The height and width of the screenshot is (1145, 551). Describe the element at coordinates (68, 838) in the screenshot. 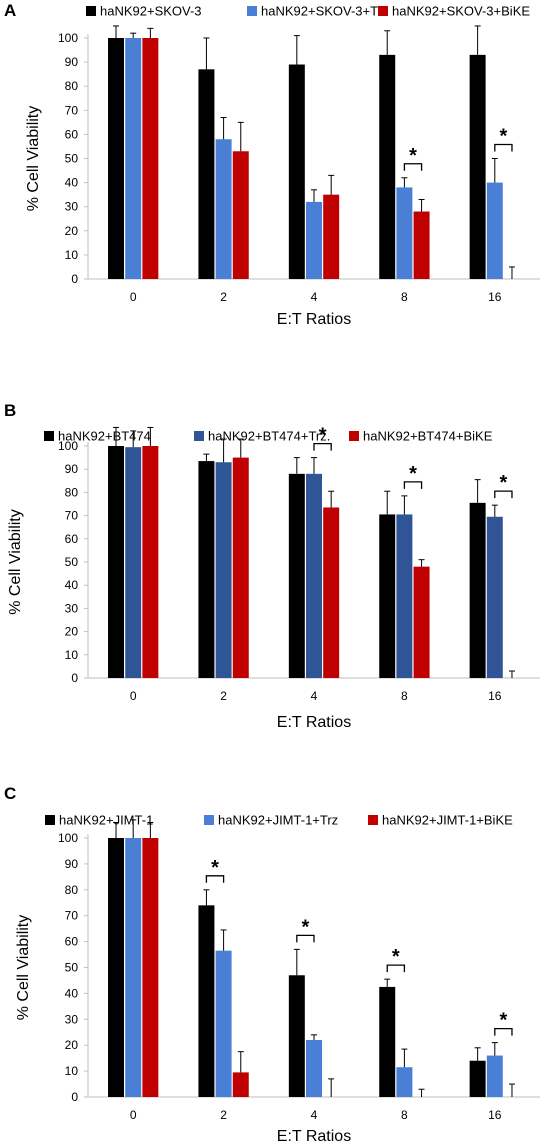

I see `y-tick-label-c-100: 100` at that location.